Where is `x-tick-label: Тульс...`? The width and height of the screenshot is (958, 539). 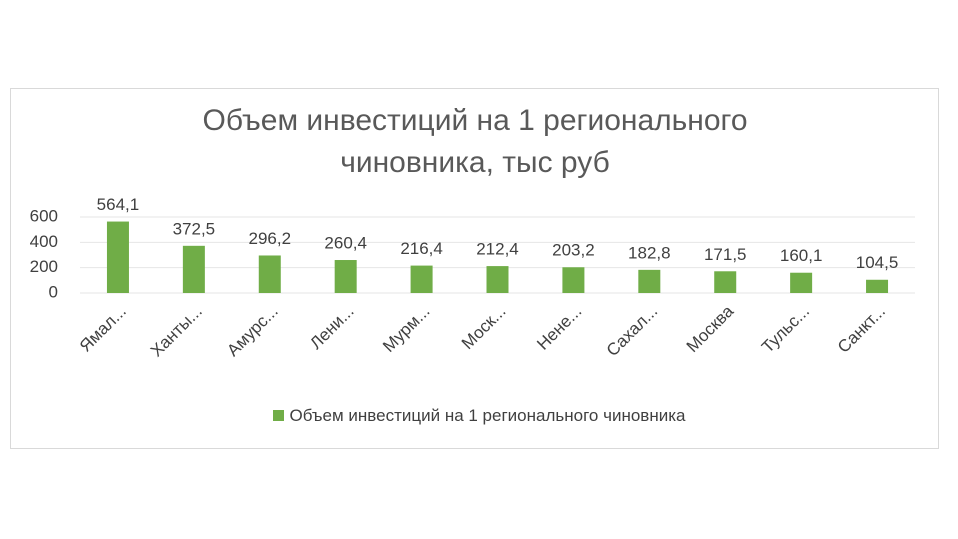
x-tick-label: Тульс... is located at coordinates (785, 329).